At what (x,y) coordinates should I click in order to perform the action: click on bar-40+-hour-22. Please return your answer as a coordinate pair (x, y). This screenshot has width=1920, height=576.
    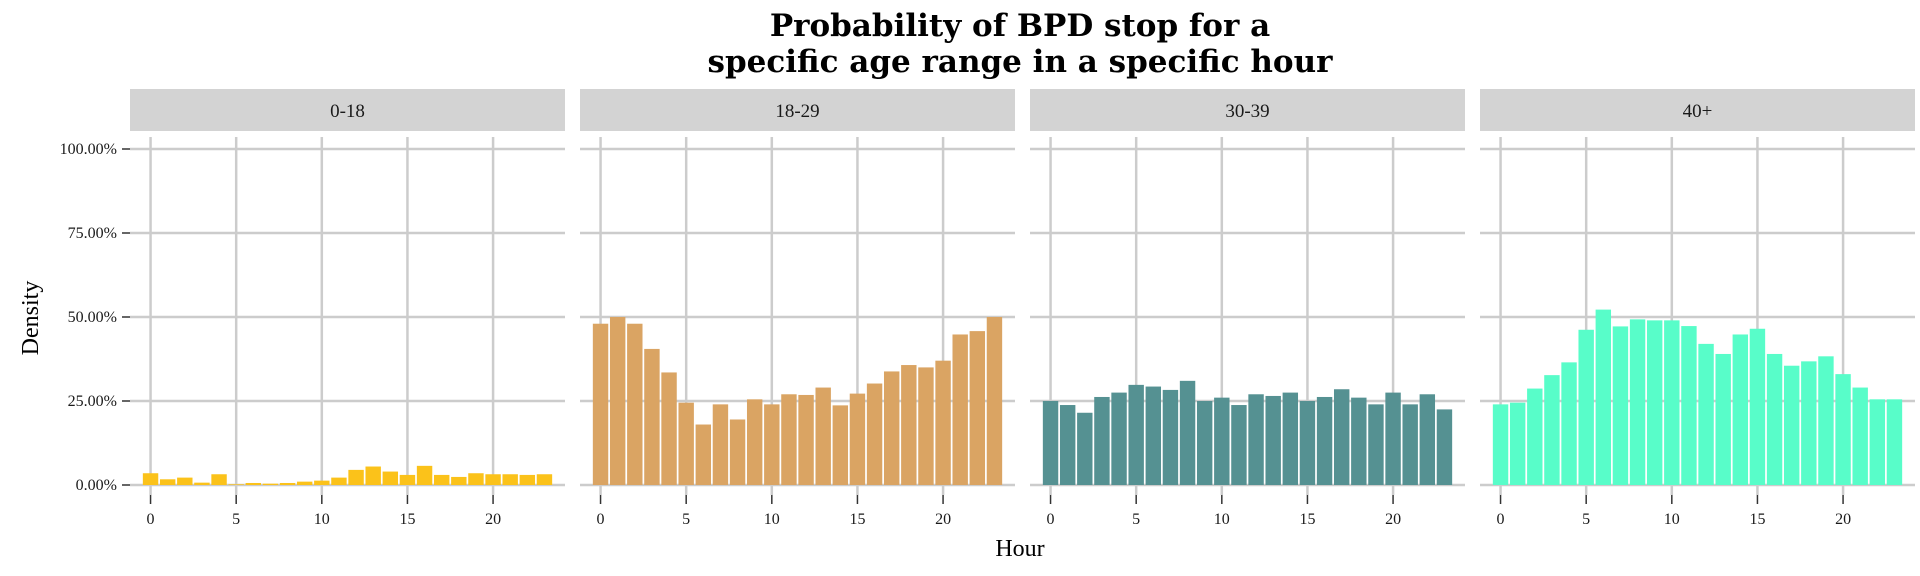
    Looking at the image, I should click on (1877, 442).